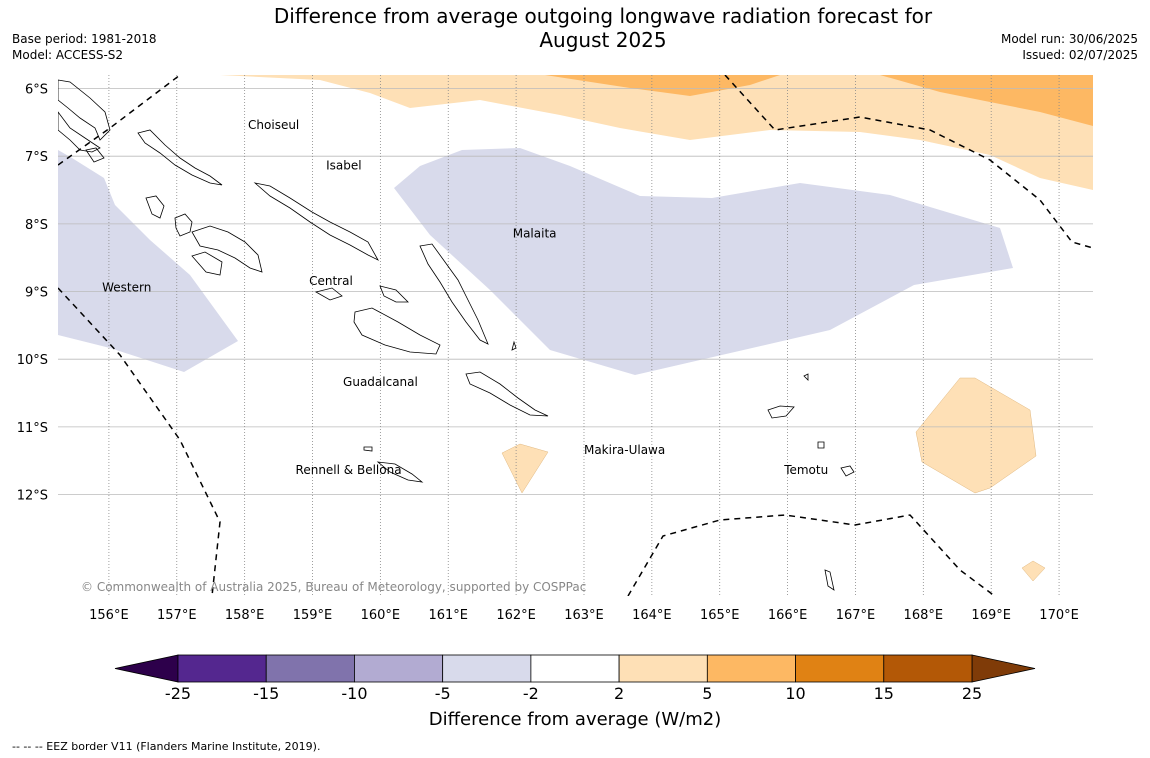 This screenshot has height=758, width=1150. I want to click on province-label: Western, so click(126, 288).